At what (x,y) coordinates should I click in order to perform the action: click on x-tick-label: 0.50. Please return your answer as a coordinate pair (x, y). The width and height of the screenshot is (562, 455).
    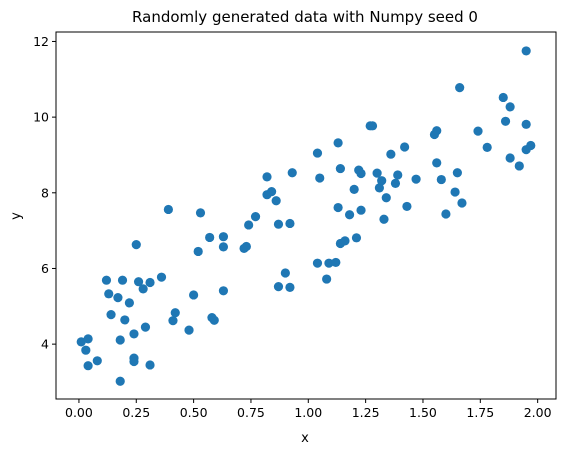
    Looking at the image, I should click on (194, 412).